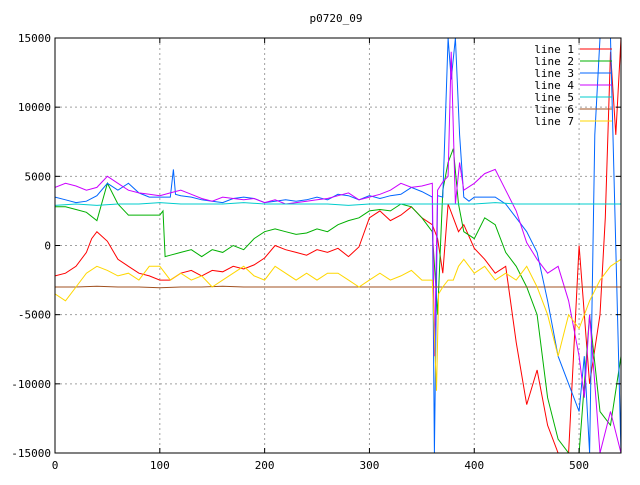  What do you see at coordinates (47, 246) in the screenshot?
I see `y-tick-label: 0` at bounding box center [47, 246].